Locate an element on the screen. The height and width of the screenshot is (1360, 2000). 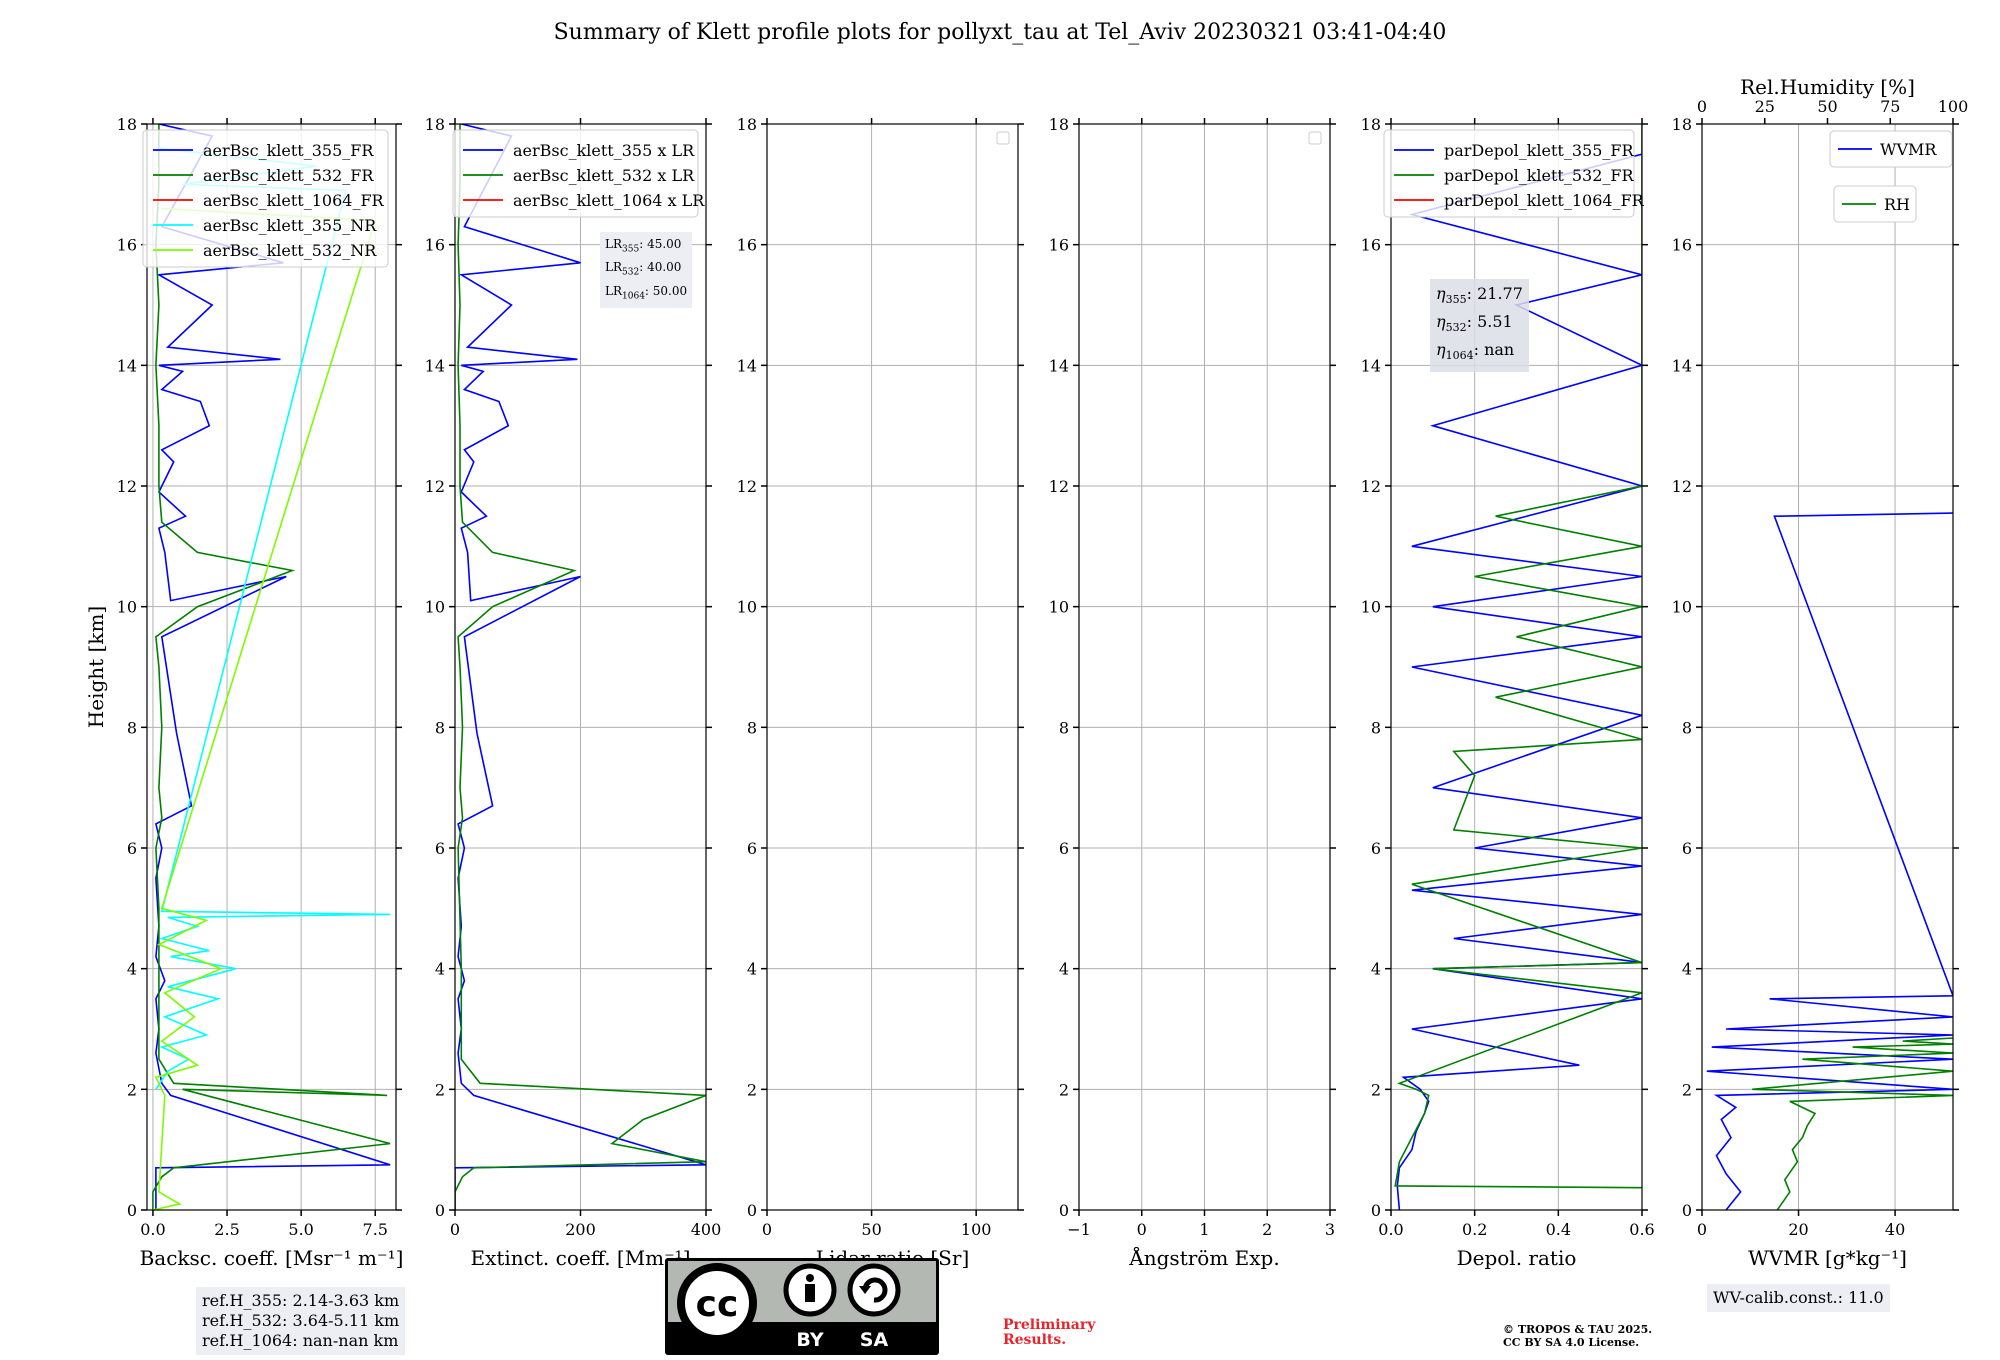
x-axis-label: Extinct. coeff. [Mm⁻¹] is located at coordinates (580, 1258).